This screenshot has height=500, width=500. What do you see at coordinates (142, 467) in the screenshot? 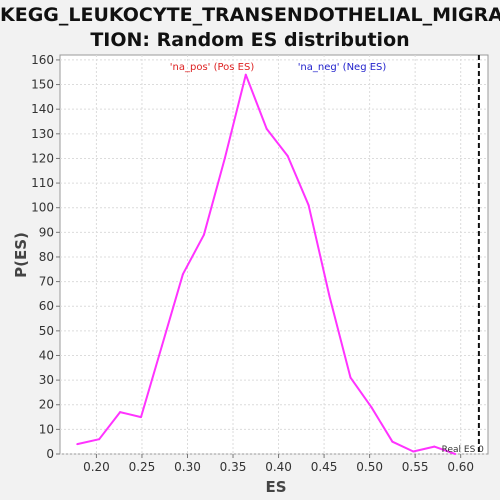
I see `x-tick-label: 0.25` at bounding box center [142, 467].